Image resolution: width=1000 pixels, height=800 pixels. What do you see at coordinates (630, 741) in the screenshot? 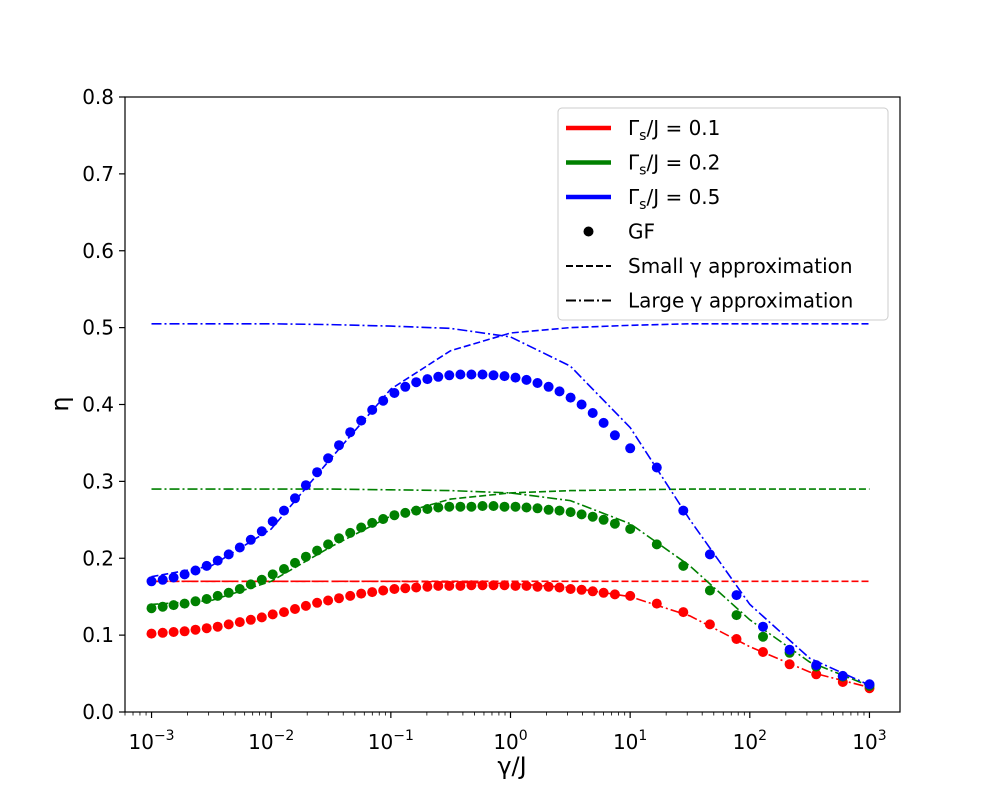
I see `x-tick-label: 10¹` at bounding box center [630, 741].